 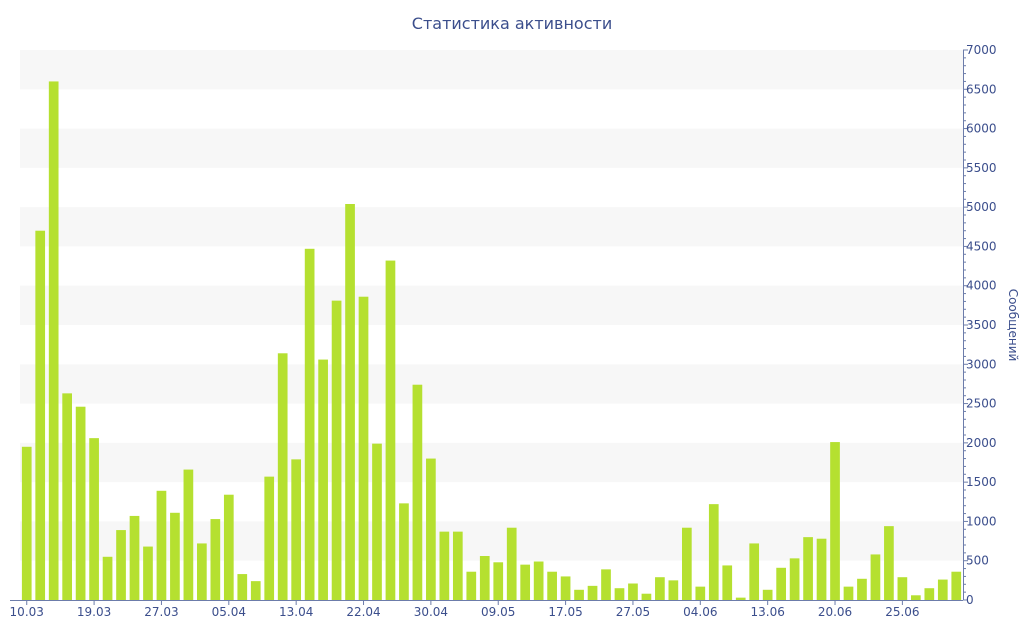 I want to click on y-tick-label: 2500, so click(x=981, y=404).